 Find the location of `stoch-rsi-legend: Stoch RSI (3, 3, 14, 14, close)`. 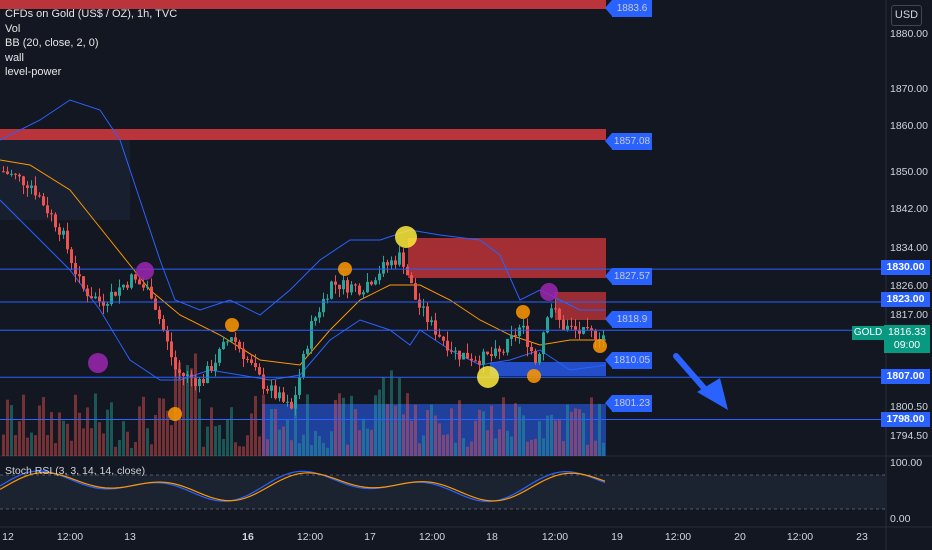

stoch-rsi-legend: Stoch RSI (3, 3, 14, 14, close) is located at coordinates (75, 471).